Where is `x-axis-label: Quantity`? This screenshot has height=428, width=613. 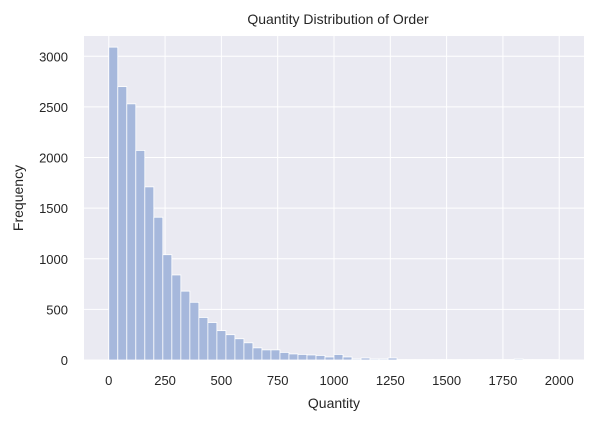 x-axis-label: Quantity is located at coordinates (334, 403).